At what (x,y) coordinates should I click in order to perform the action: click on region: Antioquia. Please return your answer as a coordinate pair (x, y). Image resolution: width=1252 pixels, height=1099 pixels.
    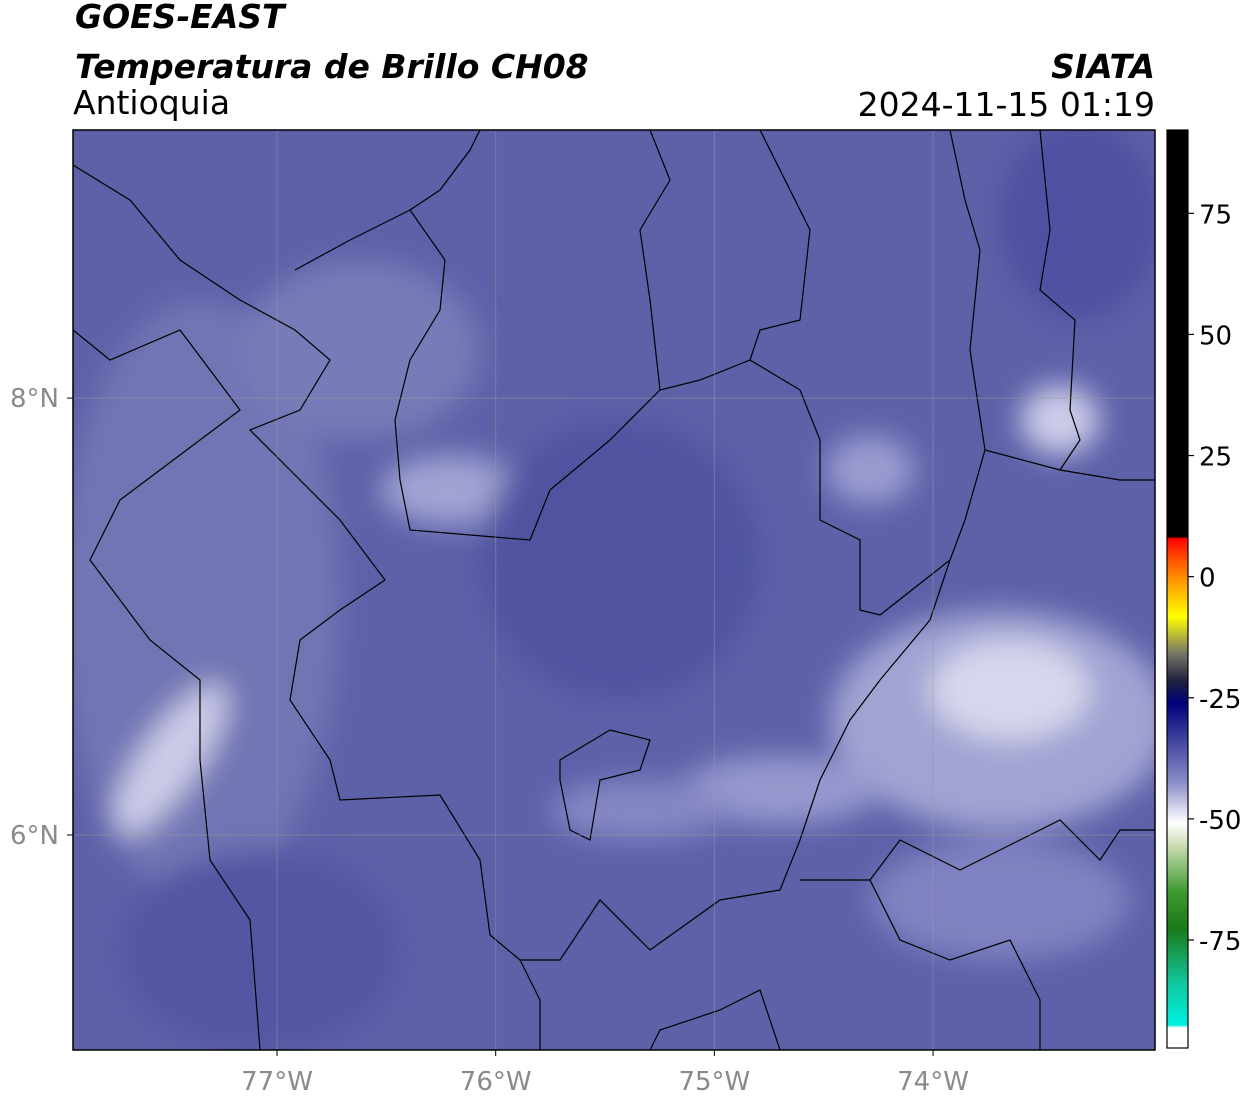
    Looking at the image, I should click on (151, 102).